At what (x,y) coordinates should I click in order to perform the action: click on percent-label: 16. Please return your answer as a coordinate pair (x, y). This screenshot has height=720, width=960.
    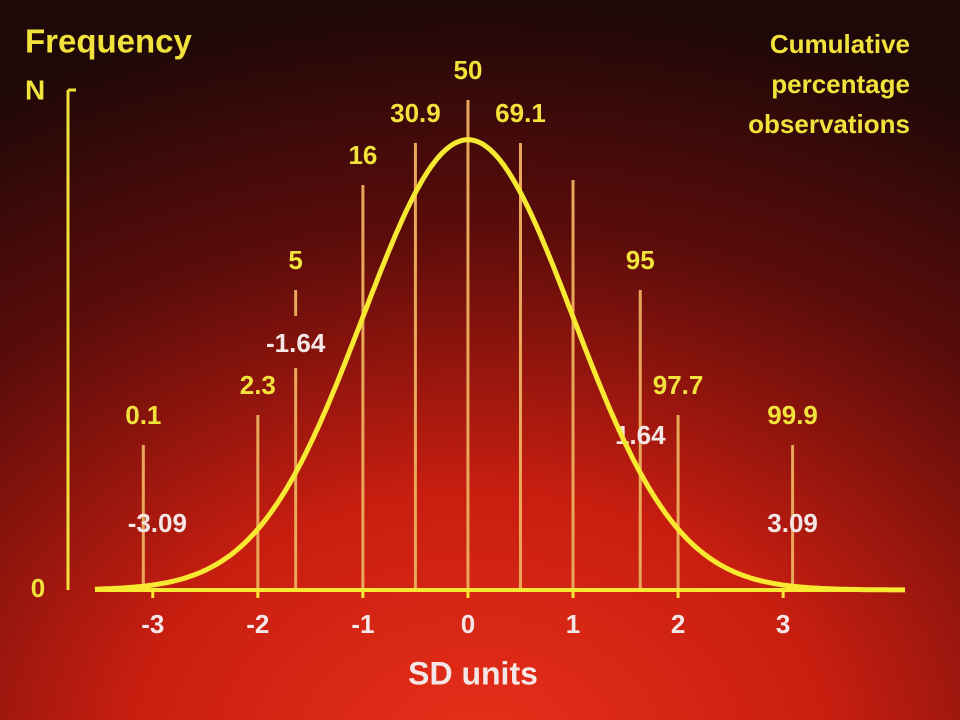
    Looking at the image, I should click on (362, 155).